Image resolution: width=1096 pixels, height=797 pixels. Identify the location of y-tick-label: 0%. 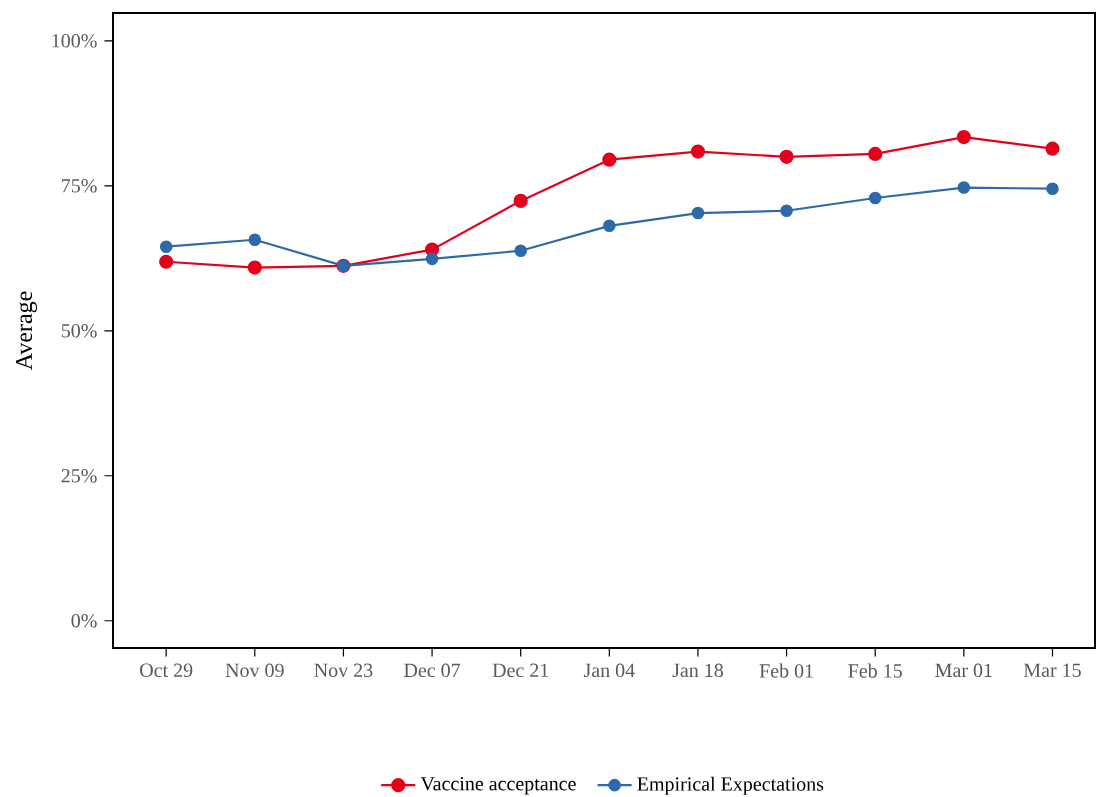
(84, 620).